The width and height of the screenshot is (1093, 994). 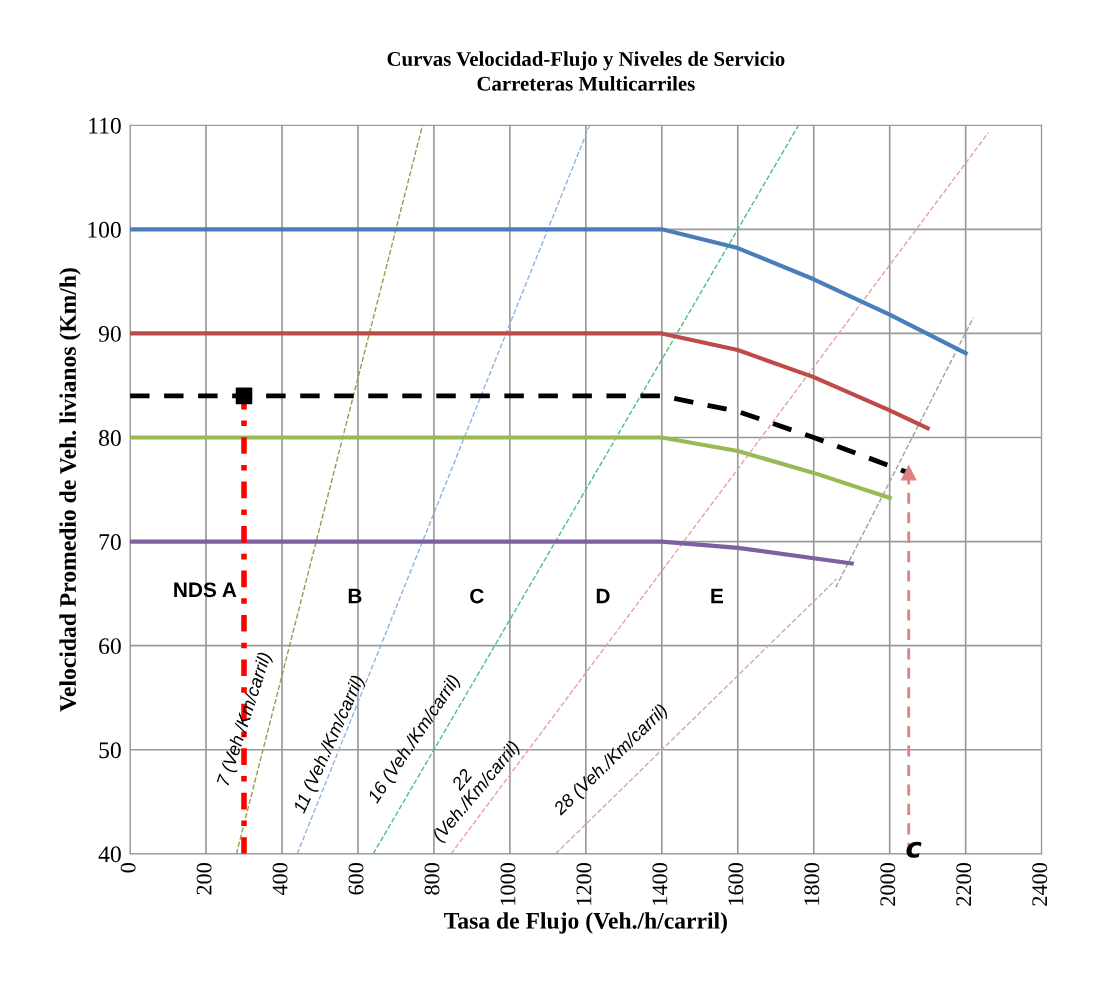 What do you see at coordinates (888, 884) in the screenshot?
I see `x-tick-label: 2000` at bounding box center [888, 884].